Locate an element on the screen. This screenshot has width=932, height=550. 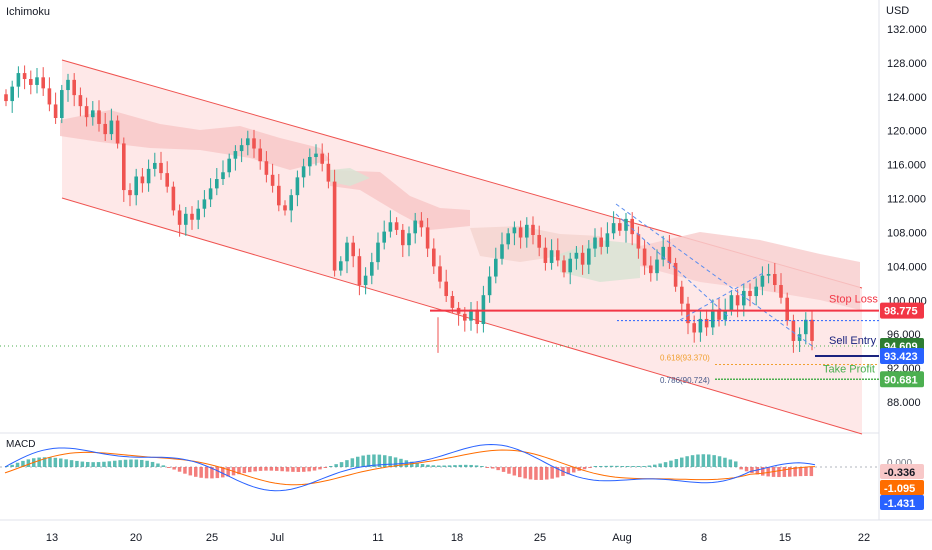
macd-label: MACD is located at coordinates (21, 444).